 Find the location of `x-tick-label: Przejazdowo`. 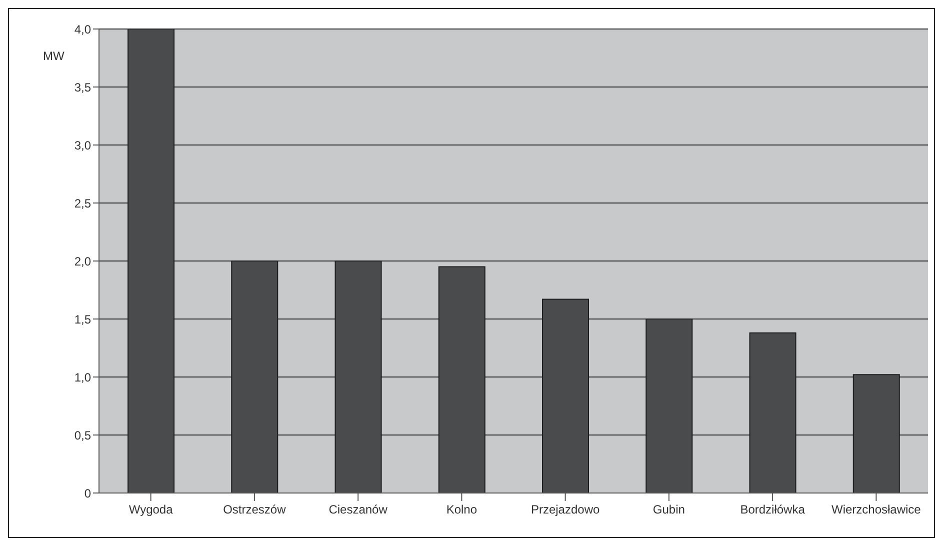

x-tick-label: Przejazdowo is located at coordinates (565, 509).